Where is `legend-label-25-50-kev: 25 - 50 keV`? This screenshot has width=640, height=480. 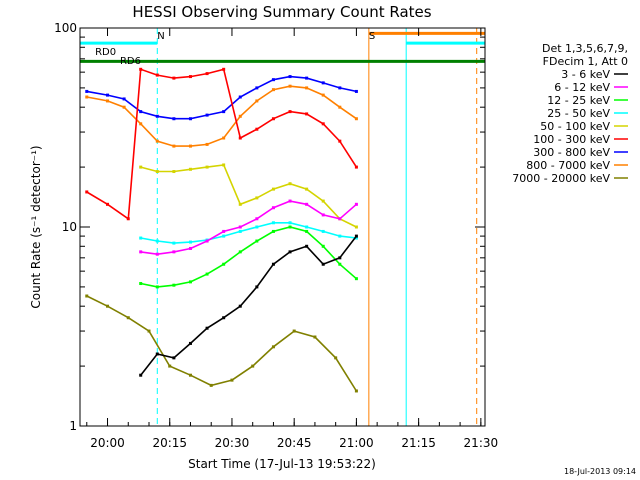 legend-label-25-50-kev: 25 - 50 keV is located at coordinates (578, 113).